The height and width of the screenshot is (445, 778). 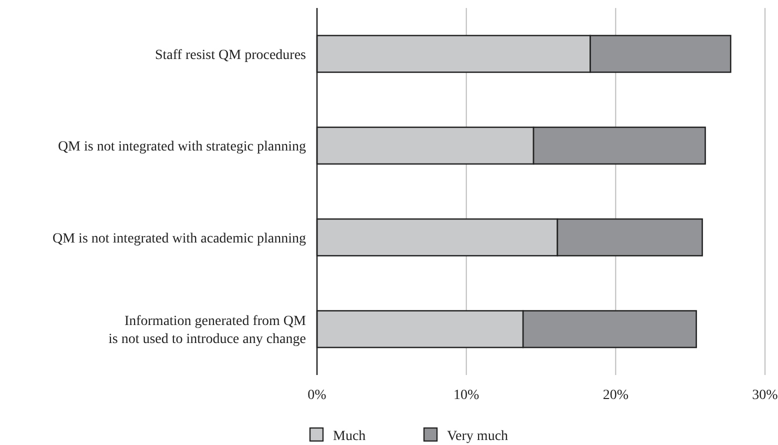 I want to click on legend-label: Very much, so click(x=477, y=436).